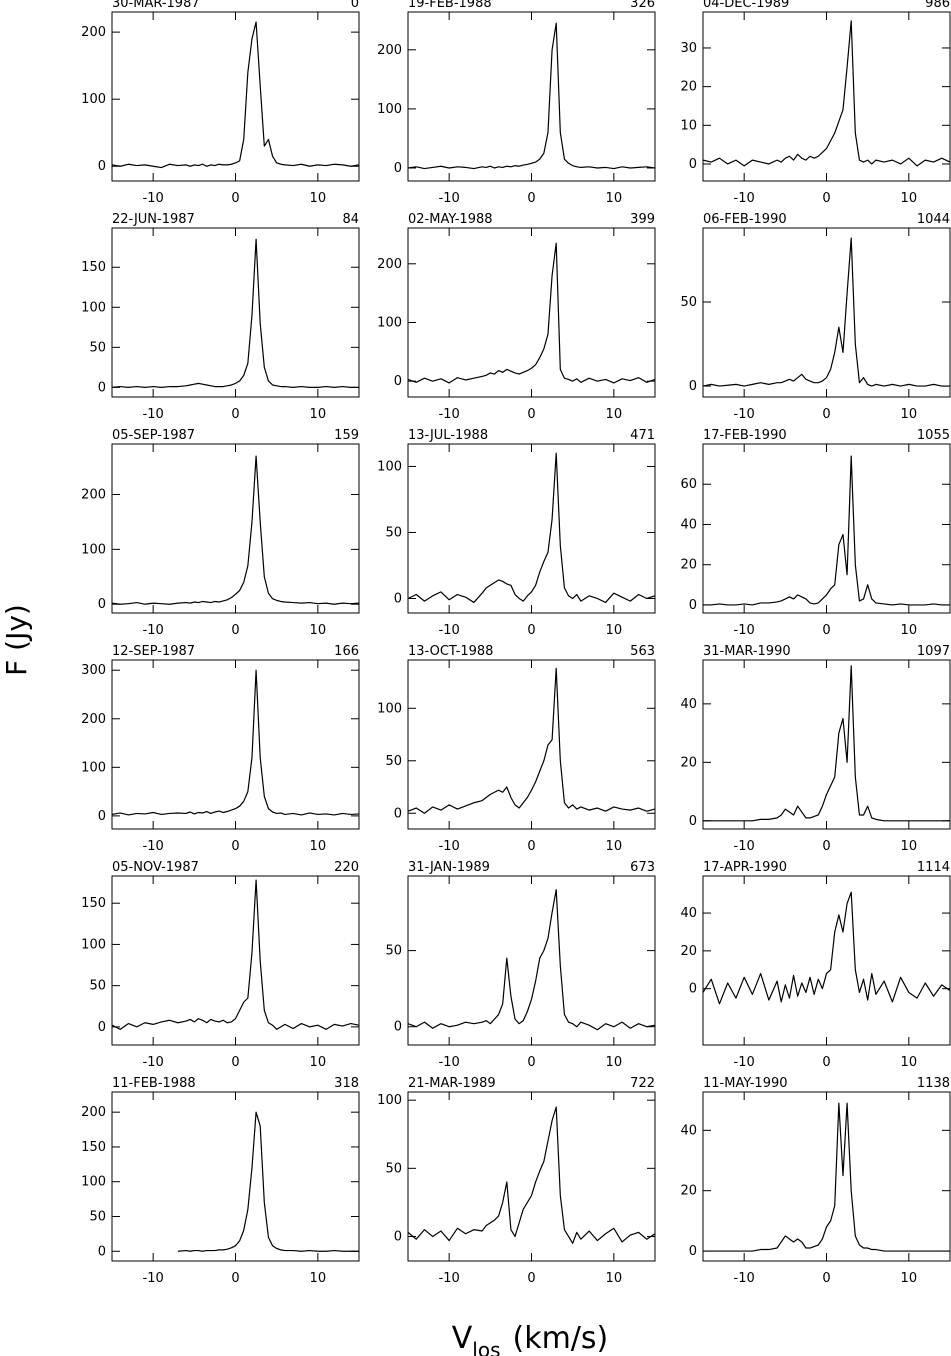 Image resolution: width=951 pixels, height=1356 pixels. I want to click on panel: 31-JAN-1989 673 -10 0 10 0 50, so click(520, 965).